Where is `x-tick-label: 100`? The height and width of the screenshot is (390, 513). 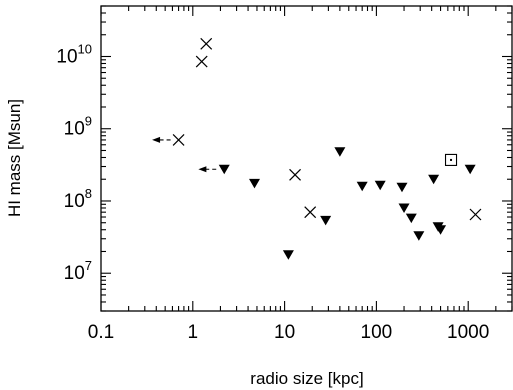 x-tick-label: 100 is located at coordinates (377, 332).